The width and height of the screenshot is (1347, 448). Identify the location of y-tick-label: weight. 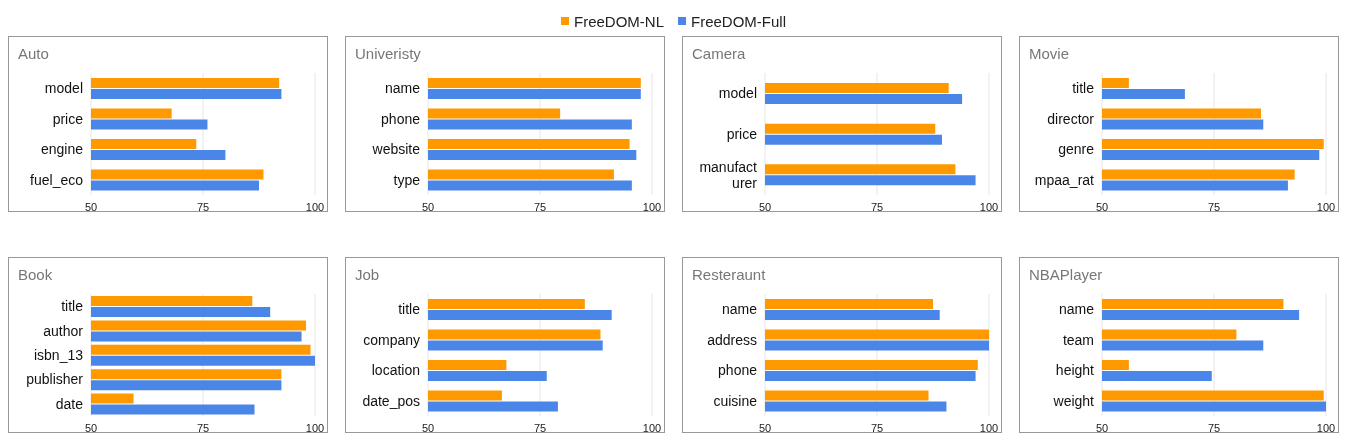
(1073, 400).